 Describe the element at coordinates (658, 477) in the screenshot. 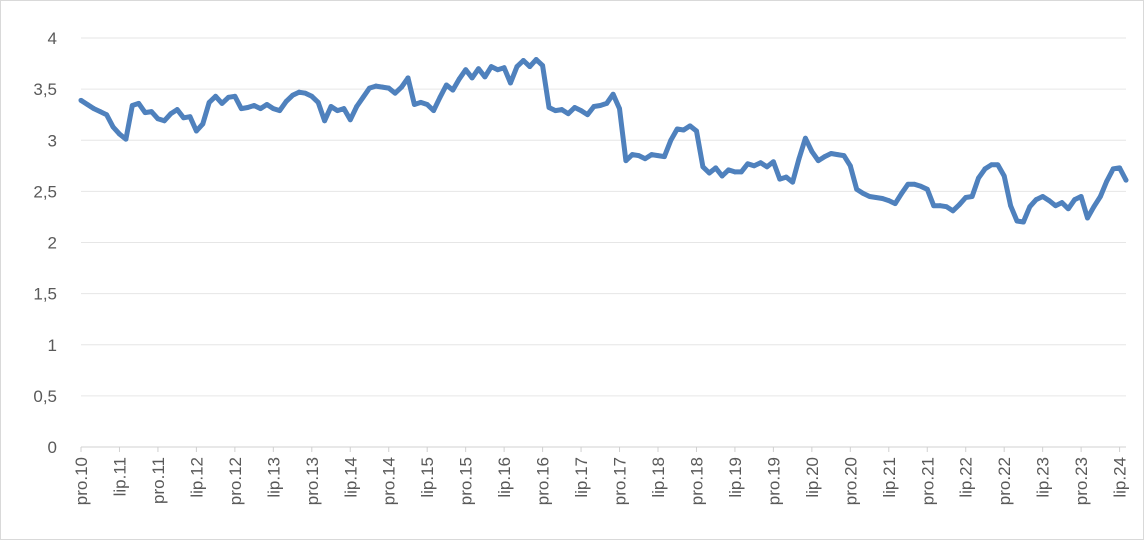

I see `x-tick-label: lip.18` at that location.